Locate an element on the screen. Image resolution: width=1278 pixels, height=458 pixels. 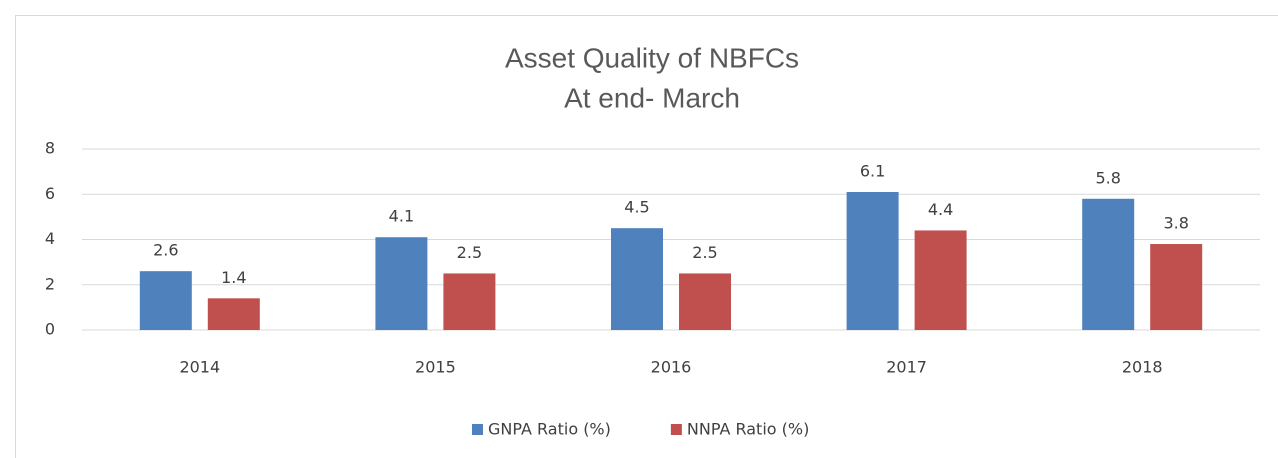
y-tick-label: 6 is located at coordinates (50, 193).